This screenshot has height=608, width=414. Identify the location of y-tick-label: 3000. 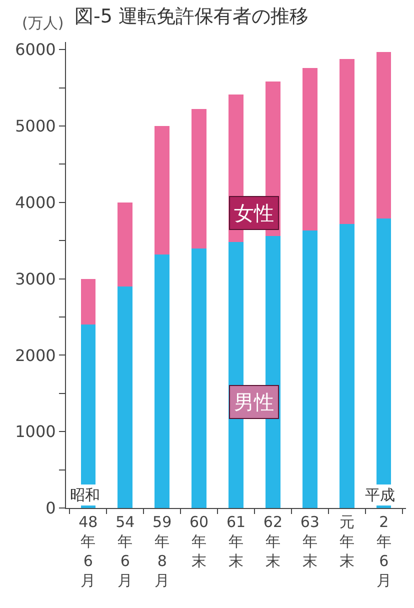
(35, 278).